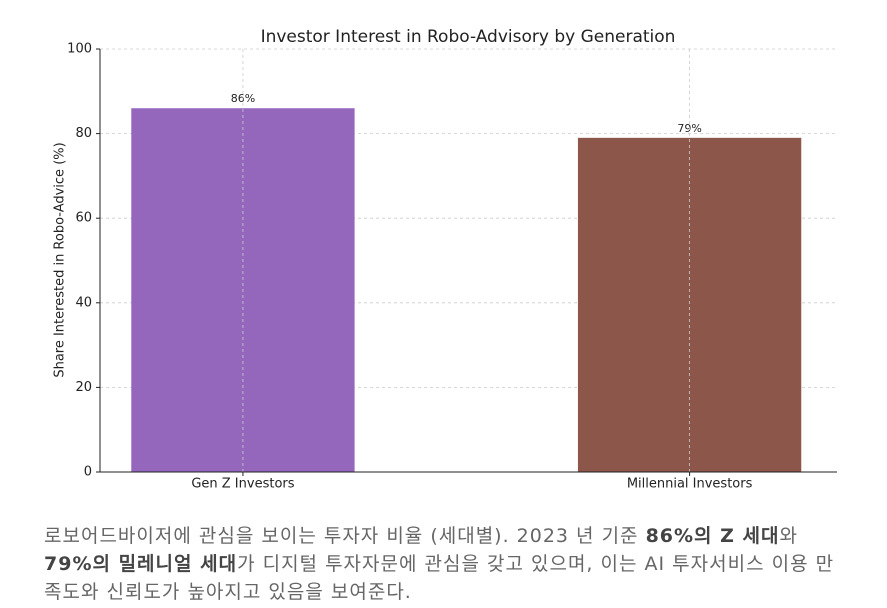  I want to click on caption-text: 로보어드바이저에 관심을 보이는 투자자 비율 (세대별). 2023 년 기준, so click(345, 536).